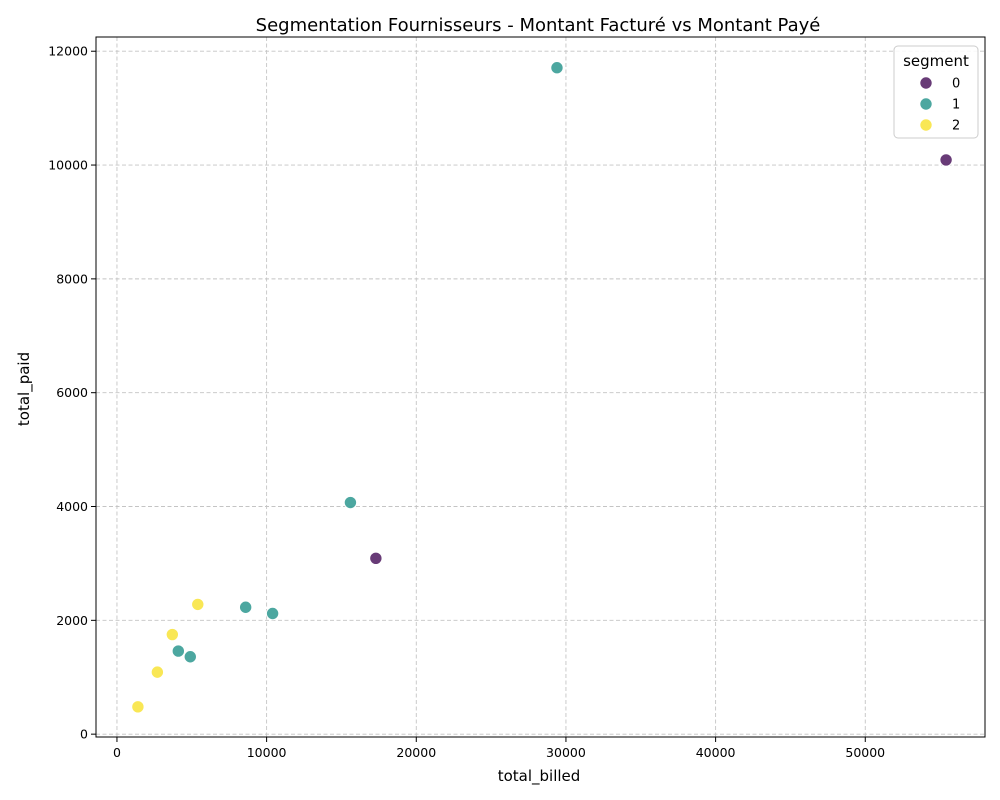  I want to click on legend-title: segment, so click(936, 61).